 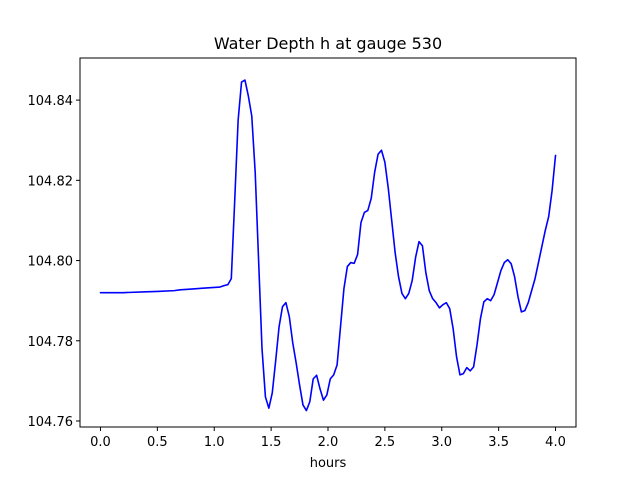 I want to click on x-tick-label: 4.0, so click(x=555, y=442).